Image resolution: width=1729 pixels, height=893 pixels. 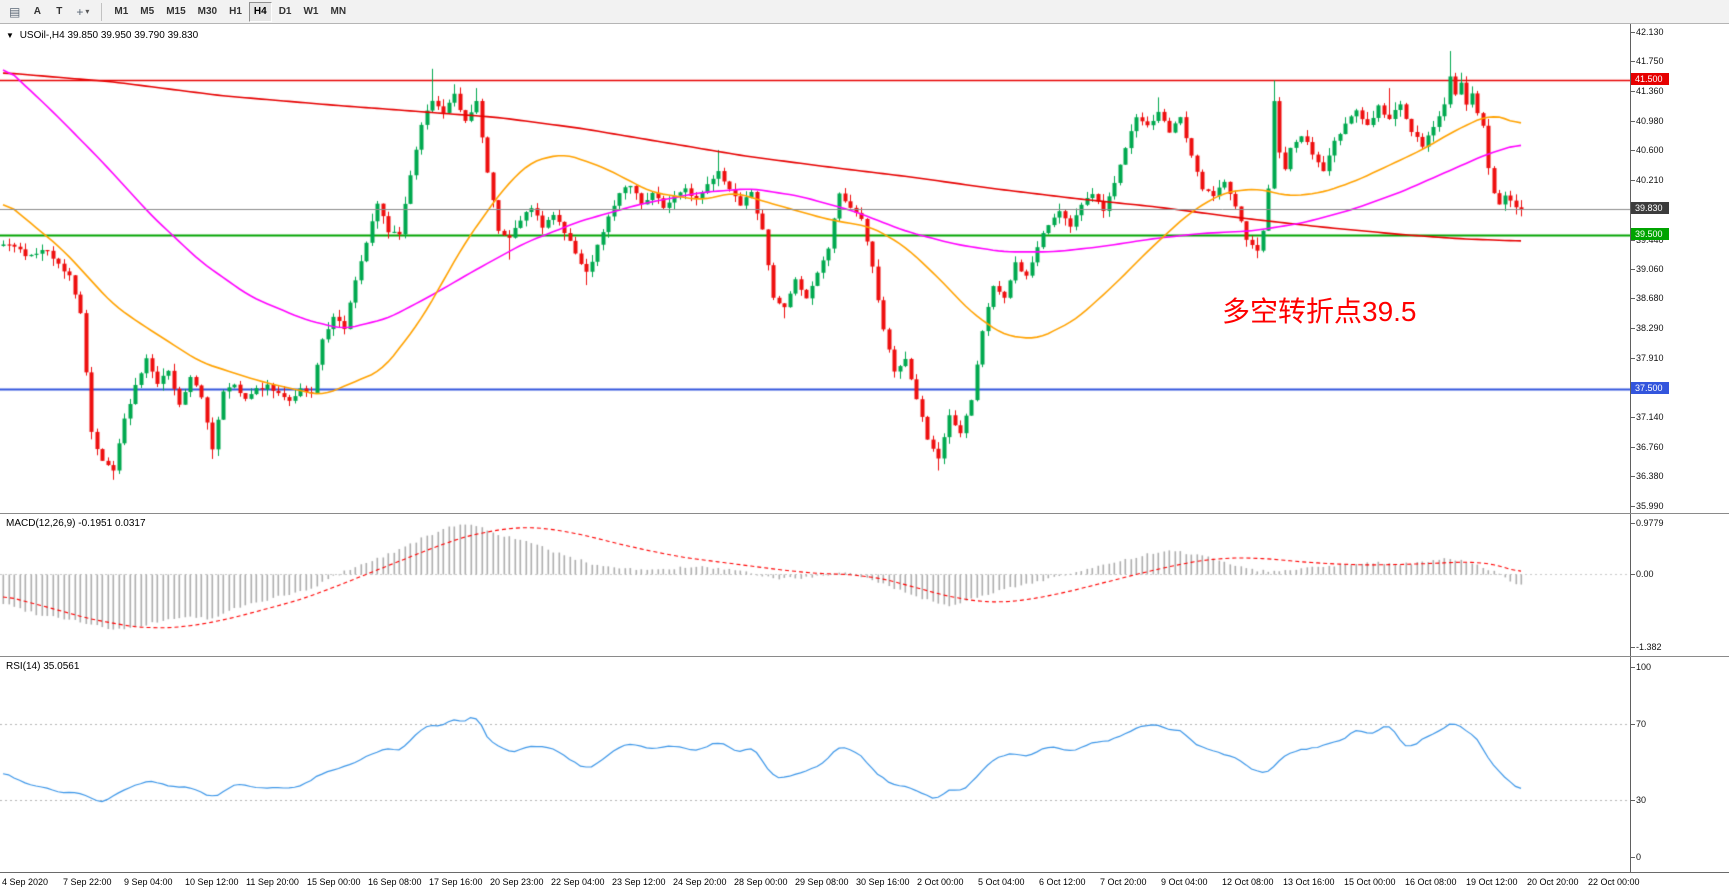 What do you see at coordinates (10, 35) in the screenshot?
I see `collapse-triangle-icon: ▼` at bounding box center [10, 35].